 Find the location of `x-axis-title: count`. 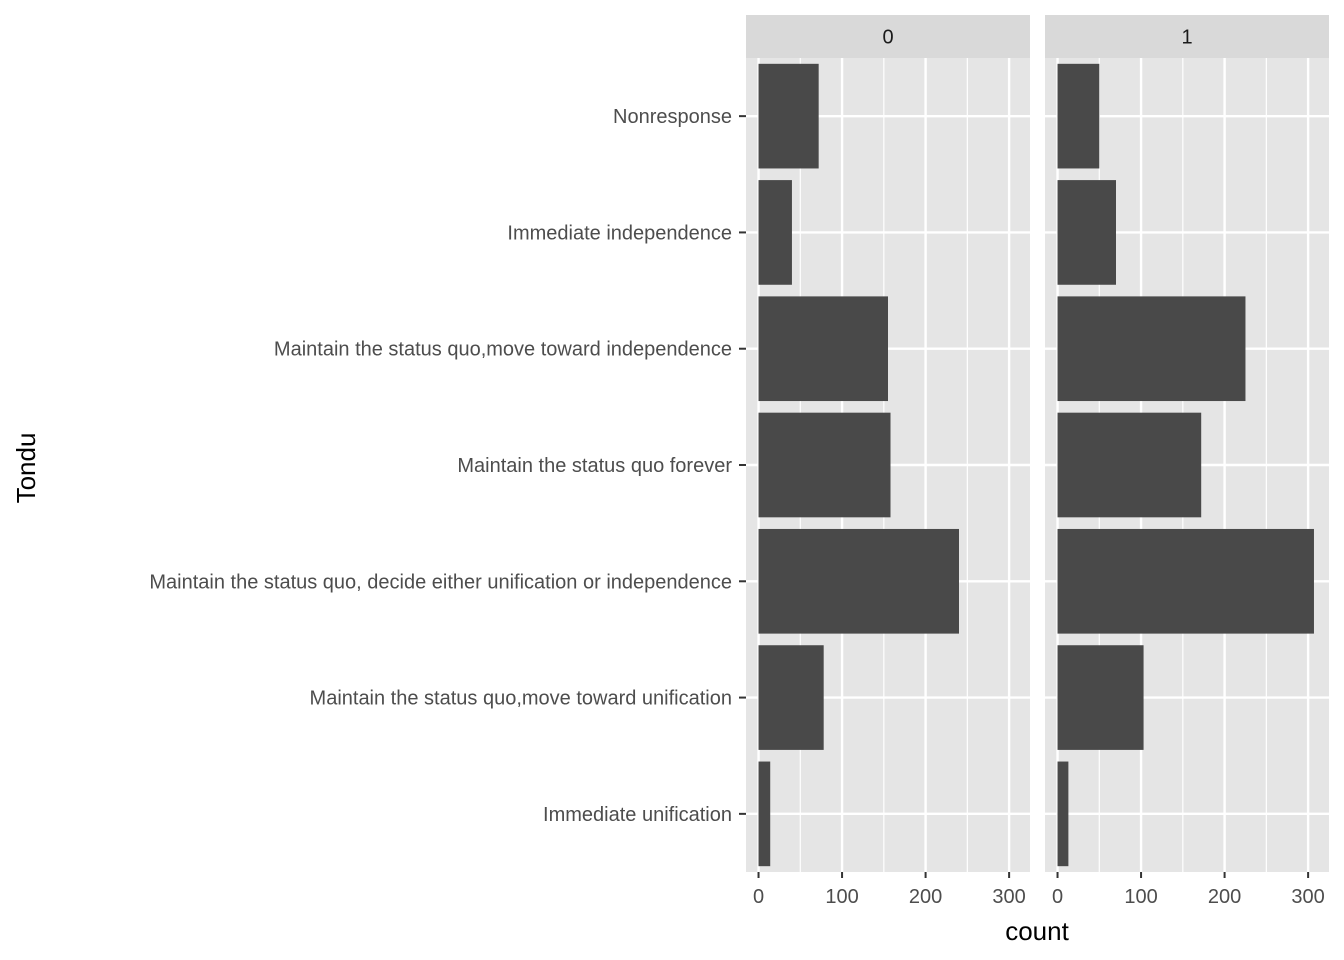

x-axis-title: count is located at coordinates (1037, 931).